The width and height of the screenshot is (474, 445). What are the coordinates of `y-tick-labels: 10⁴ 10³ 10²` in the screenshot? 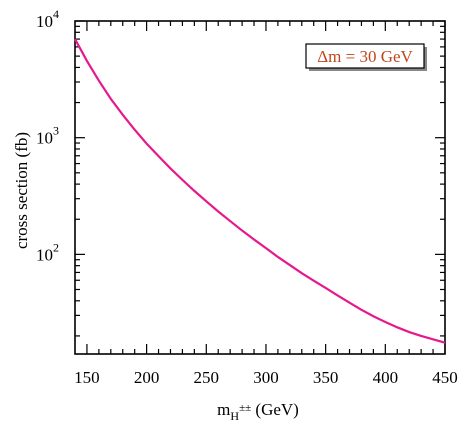 It's located at (47, 135).